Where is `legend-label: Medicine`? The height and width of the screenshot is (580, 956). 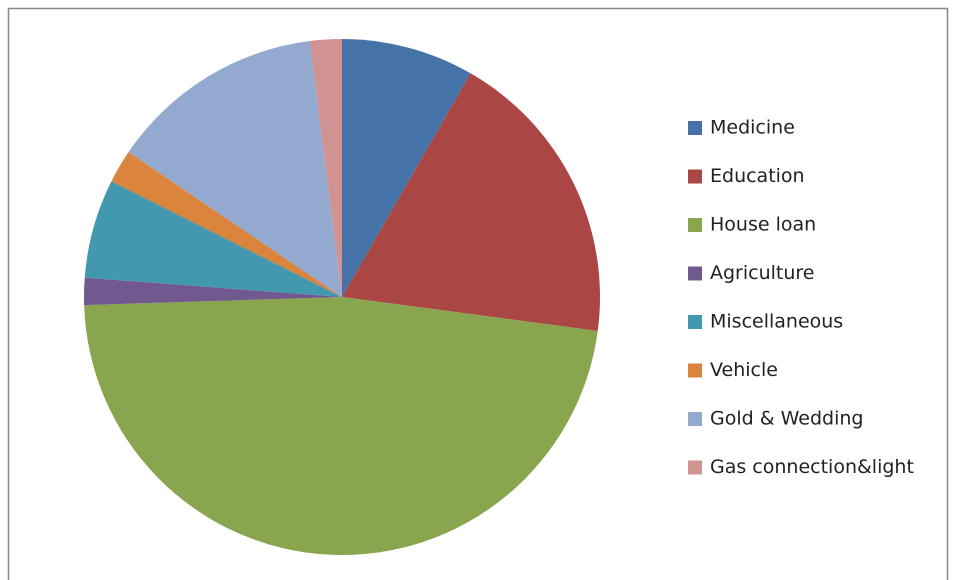
legend-label: Medicine is located at coordinates (752, 128).